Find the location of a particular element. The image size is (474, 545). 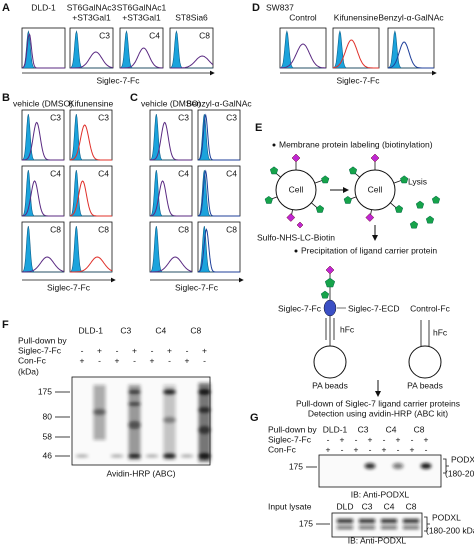

cell-line: SW837 is located at coordinates (280, 7).